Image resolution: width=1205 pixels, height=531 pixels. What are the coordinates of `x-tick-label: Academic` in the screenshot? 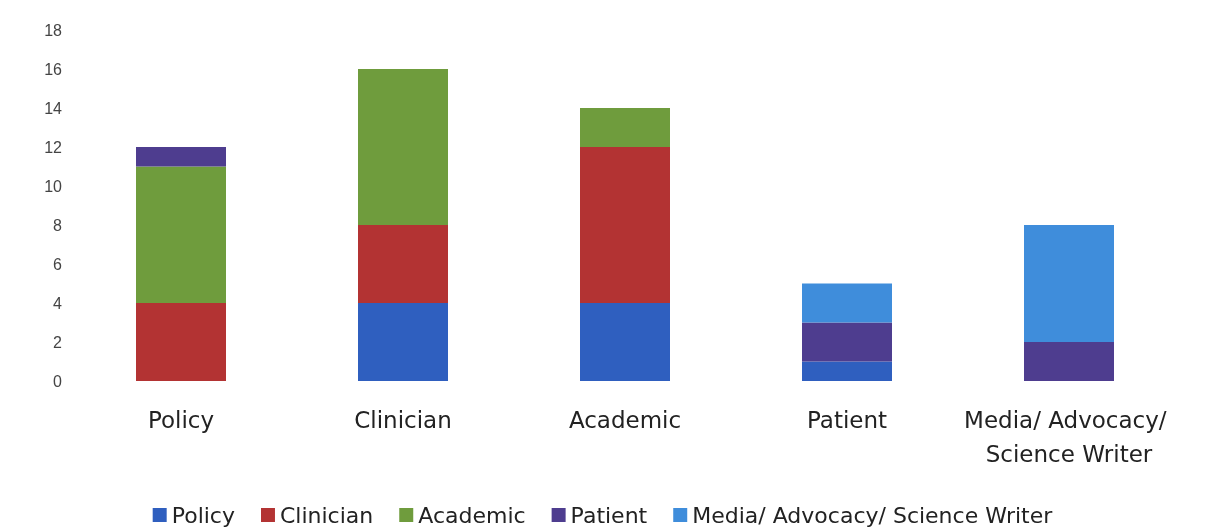 It's located at (625, 420).